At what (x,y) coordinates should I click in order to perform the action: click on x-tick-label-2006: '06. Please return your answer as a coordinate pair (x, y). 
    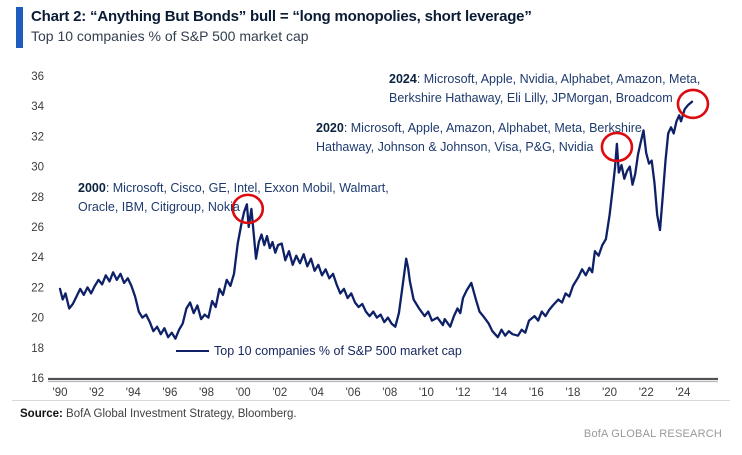
    Looking at the image, I should click on (353, 393).